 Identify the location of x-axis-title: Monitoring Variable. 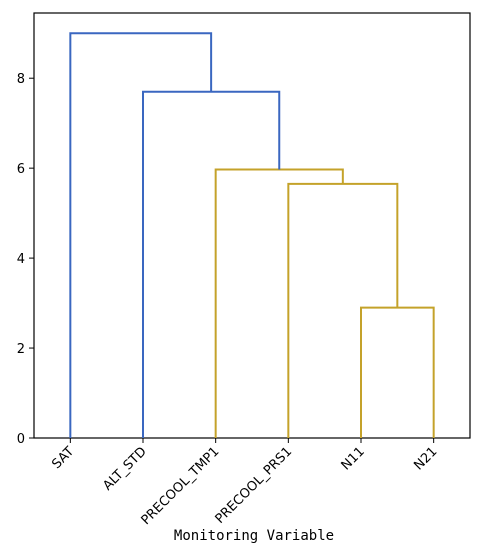
(254, 536).